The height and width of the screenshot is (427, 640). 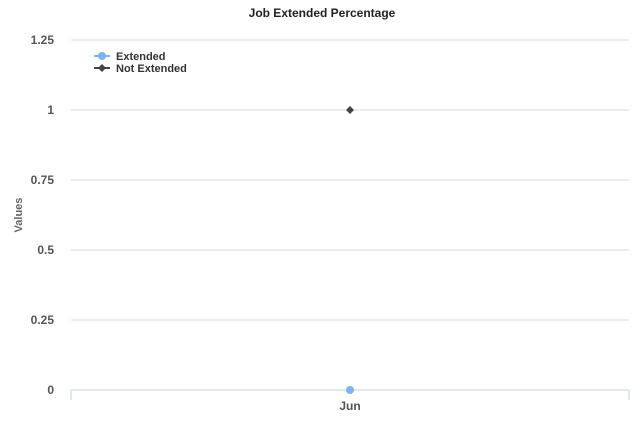 I want to click on y-tick-label: 0, so click(x=50, y=390).